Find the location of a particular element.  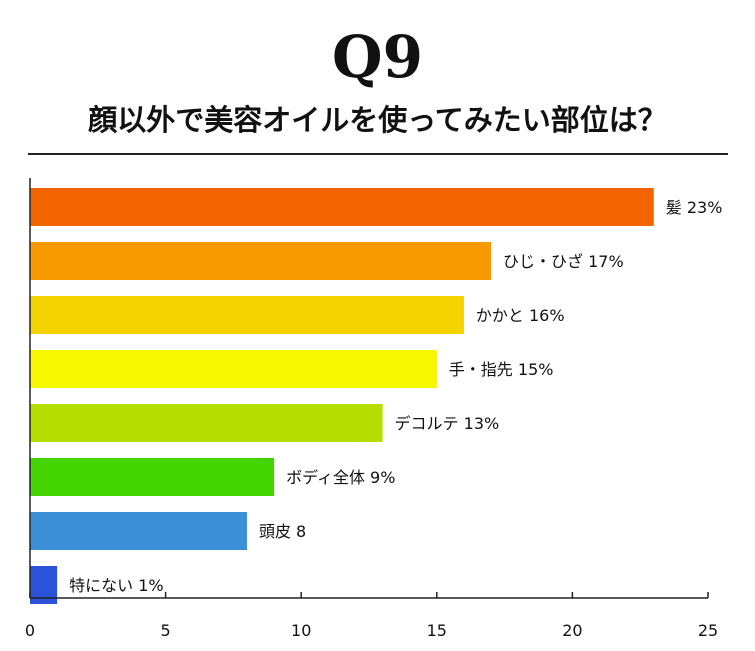

x-tick-label-20: 20 is located at coordinates (572, 630).